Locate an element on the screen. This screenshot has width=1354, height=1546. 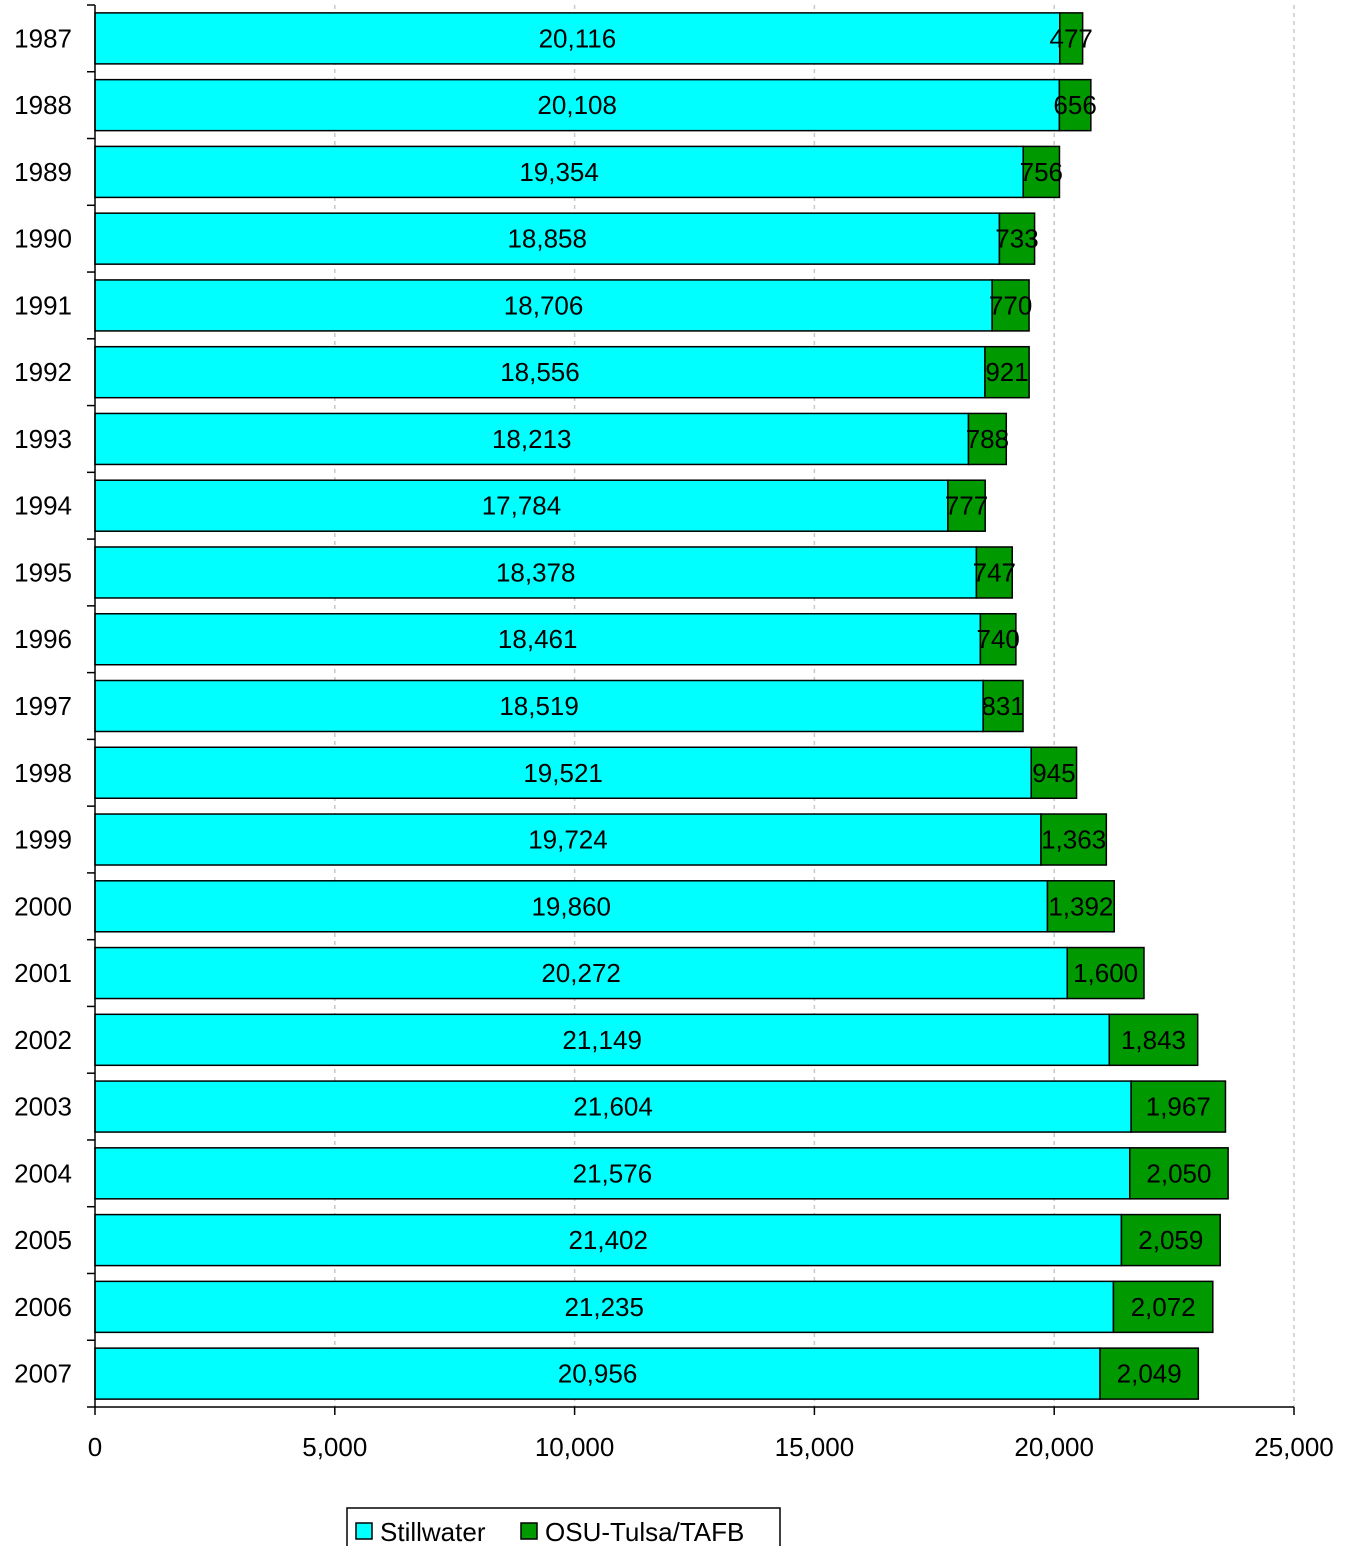
y-tick-label-2004: 2004 is located at coordinates (43, 1173).